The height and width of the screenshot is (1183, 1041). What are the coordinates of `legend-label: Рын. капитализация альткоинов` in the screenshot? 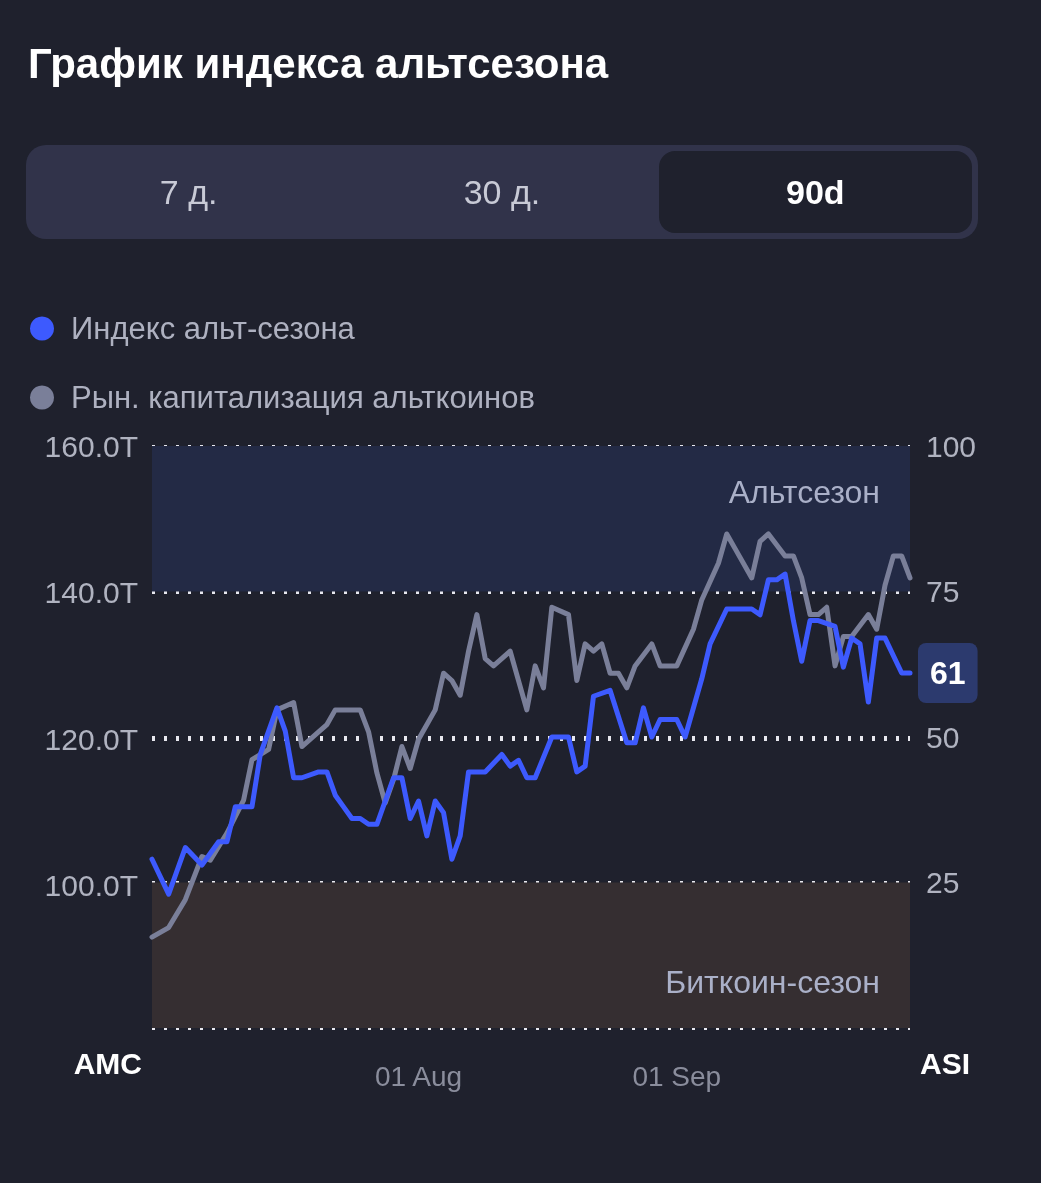 It's located at (303, 397).